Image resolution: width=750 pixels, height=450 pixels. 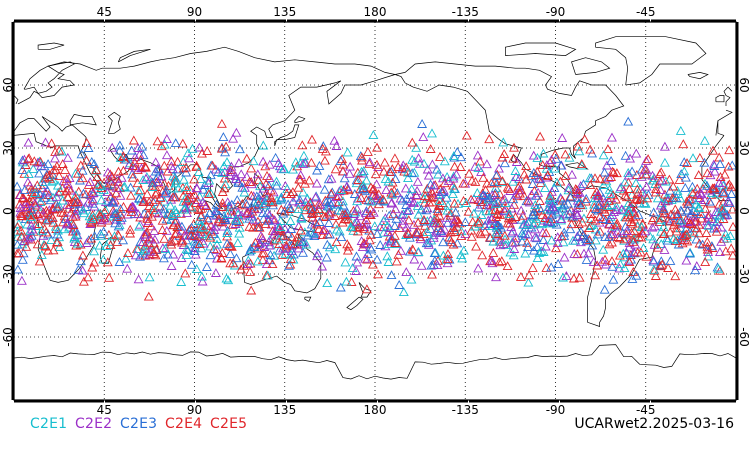 I want to click on coast-scandinavia, so click(x=49, y=77).